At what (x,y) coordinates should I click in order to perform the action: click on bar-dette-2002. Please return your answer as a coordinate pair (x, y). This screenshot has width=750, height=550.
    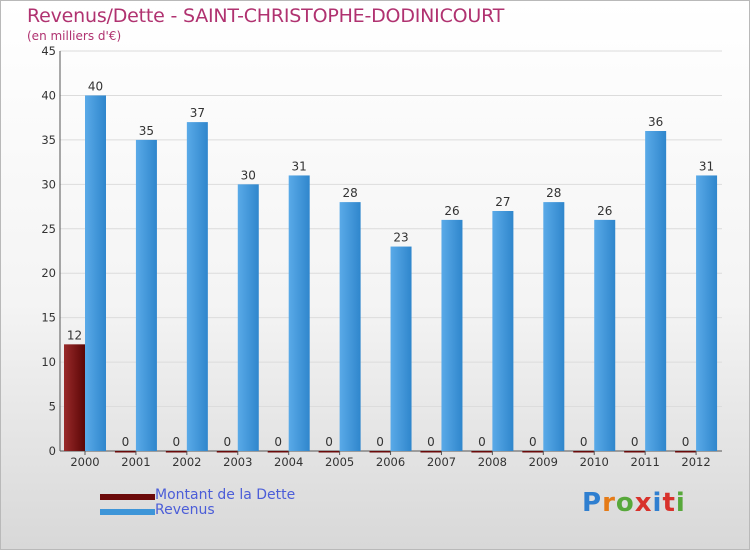
    Looking at the image, I should click on (176, 452).